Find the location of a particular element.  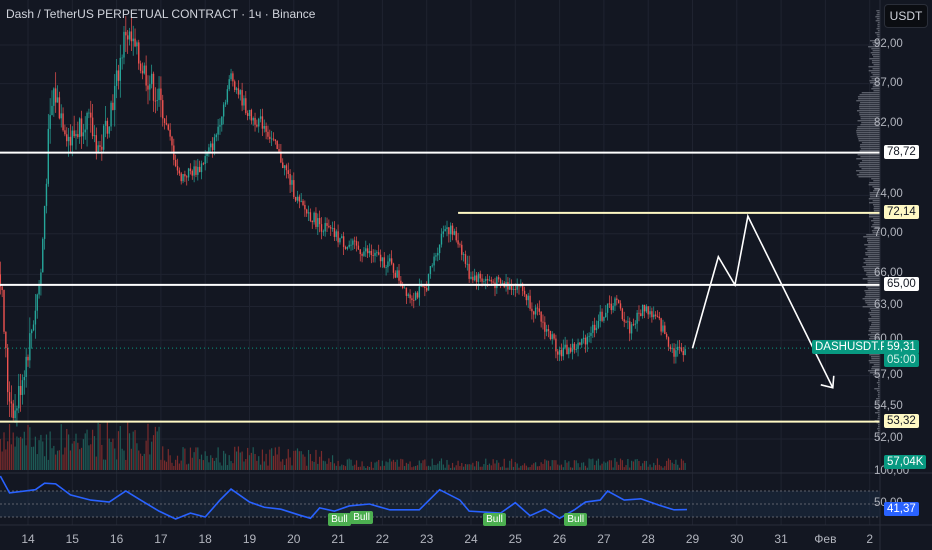

time-axis-label: 31 is located at coordinates (781, 539).